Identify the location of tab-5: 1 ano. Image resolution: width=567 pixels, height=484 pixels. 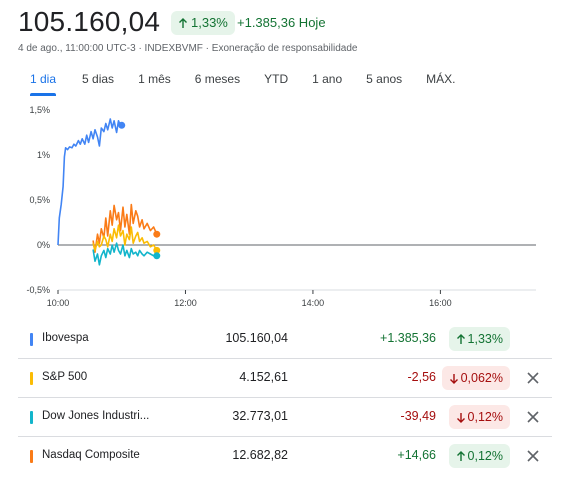
(327, 79).